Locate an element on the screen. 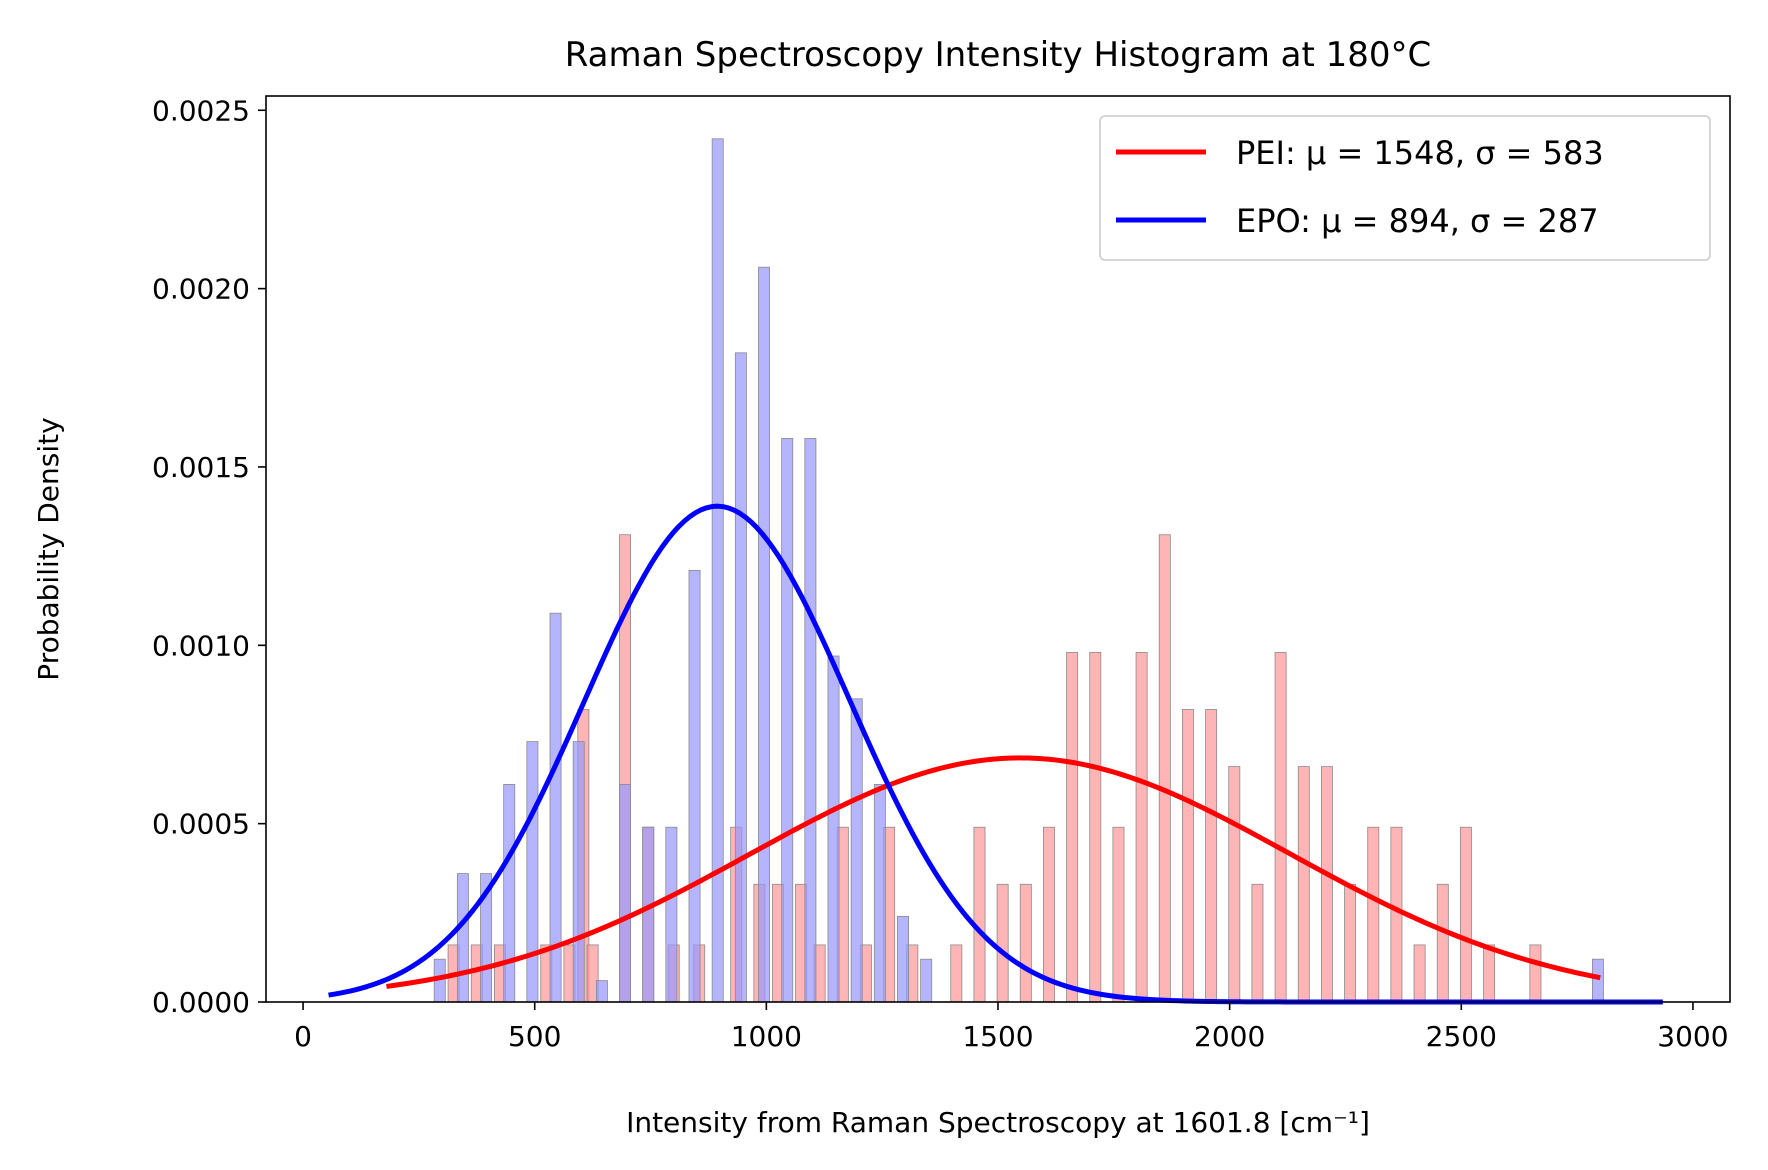  y-tick-label: 0.0010 is located at coordinates (201, 645).